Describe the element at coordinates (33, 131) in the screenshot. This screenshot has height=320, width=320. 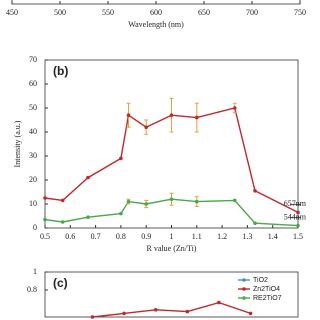
I see `y-tick-label: 40` at that location.